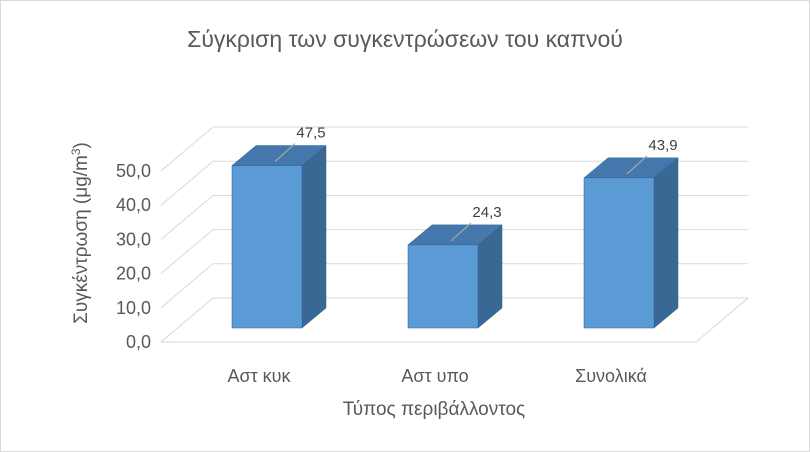  What do you see at coordinates (133, 239) in the screenshot?
I see `y-tick-label: 30,0` at bounding box center [133, 239].